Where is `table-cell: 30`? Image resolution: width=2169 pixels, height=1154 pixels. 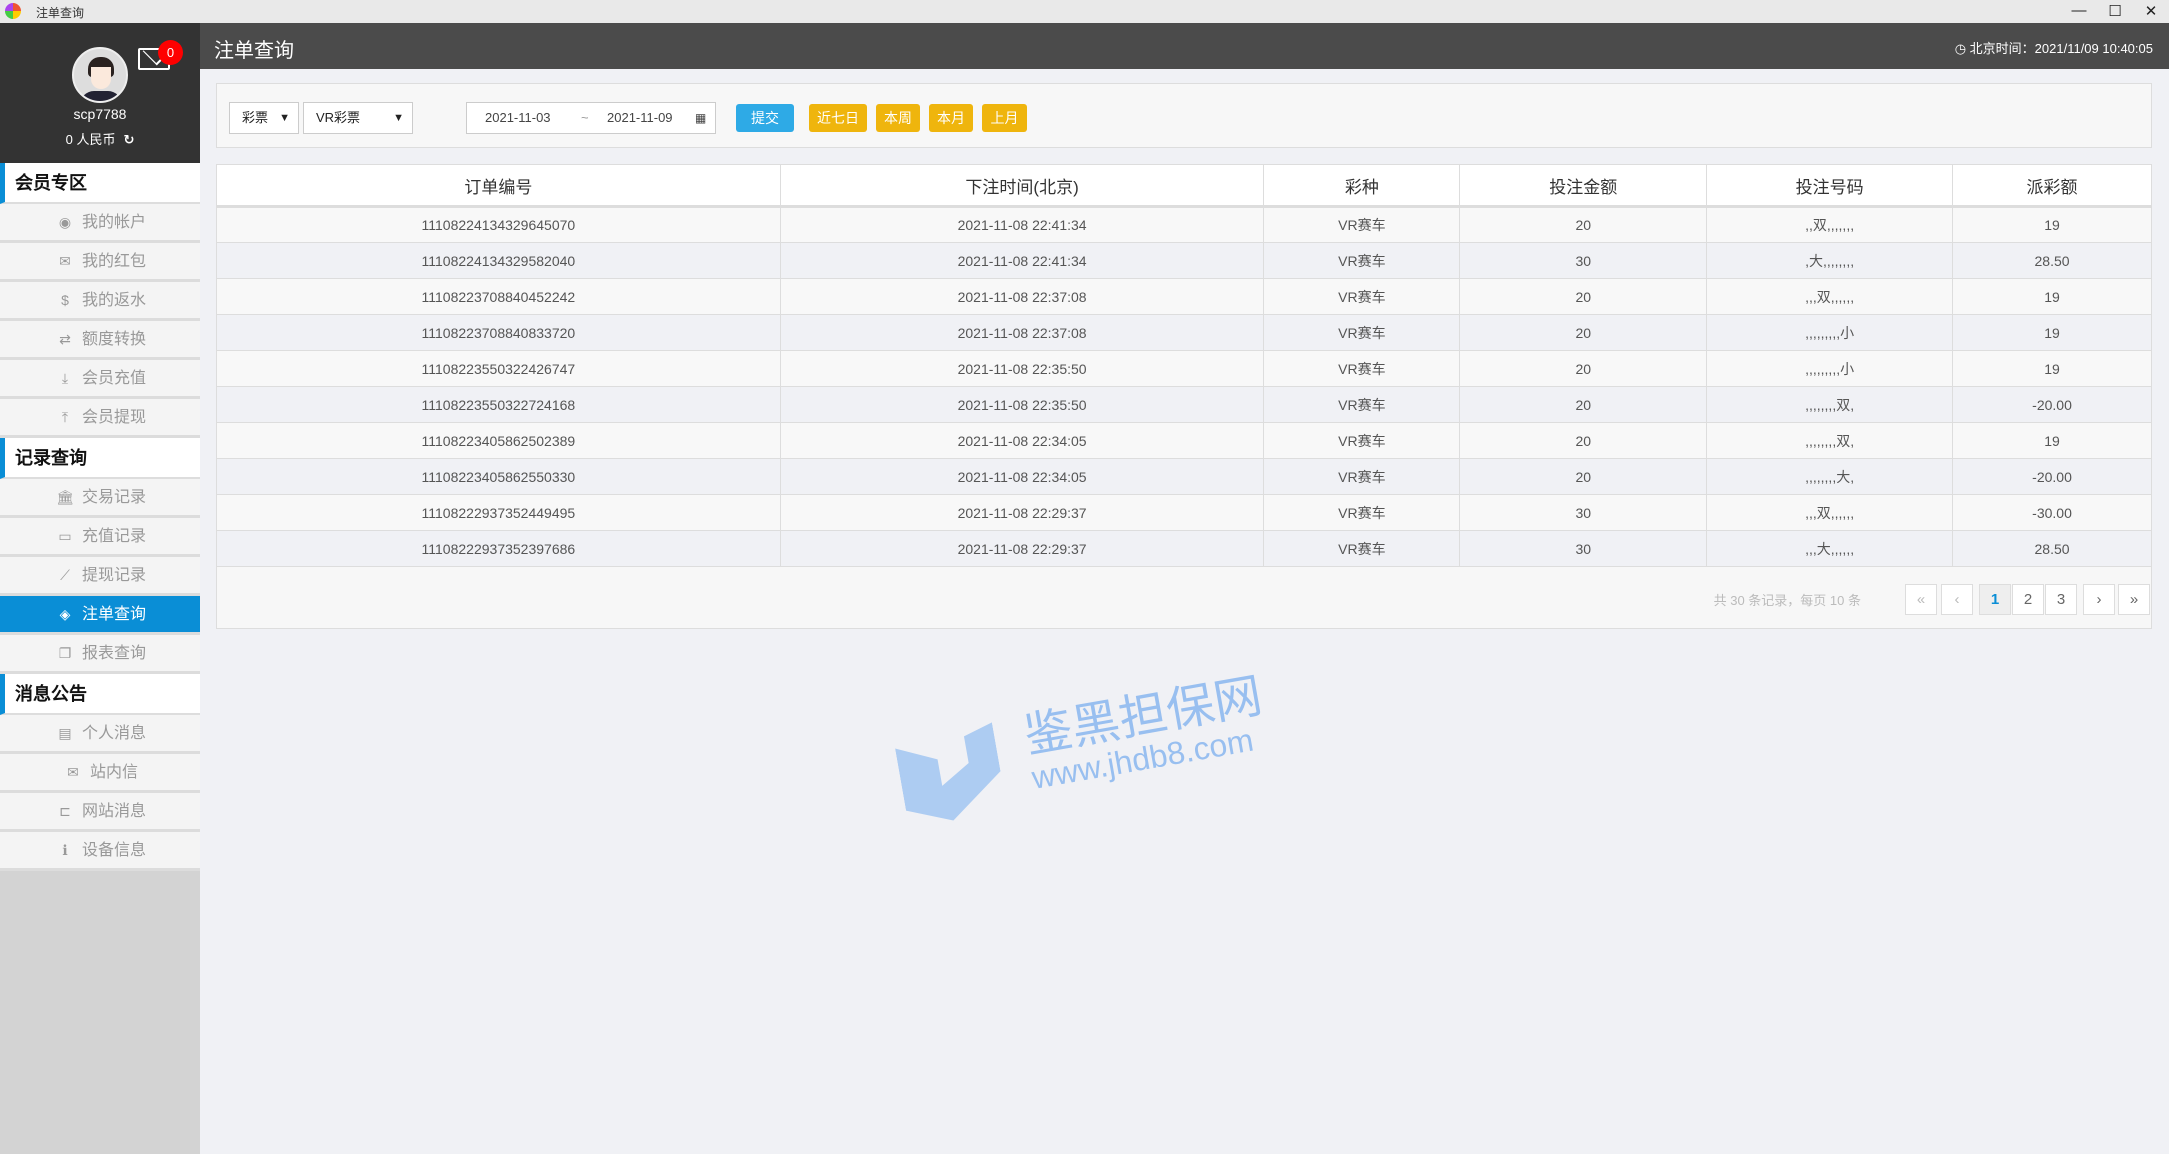
table-cell: 30 is located at coordinates (1583, 548).